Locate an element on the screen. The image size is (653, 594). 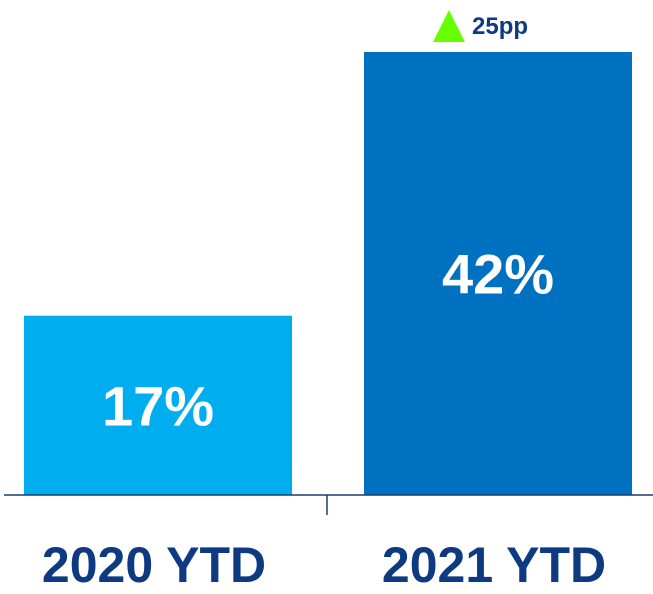
bar-value-label-1: 17% is located at coordinates (158, 405).